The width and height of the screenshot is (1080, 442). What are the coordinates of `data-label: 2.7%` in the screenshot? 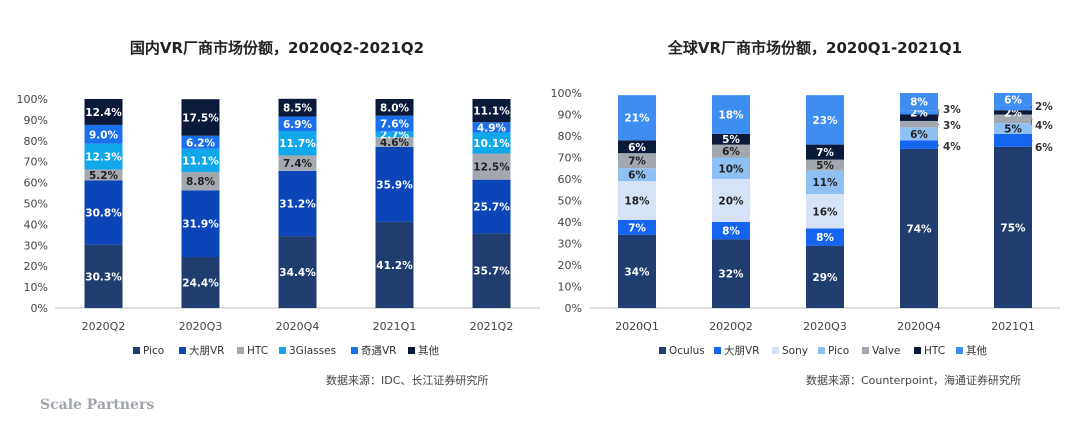 It's located at (395, 135).